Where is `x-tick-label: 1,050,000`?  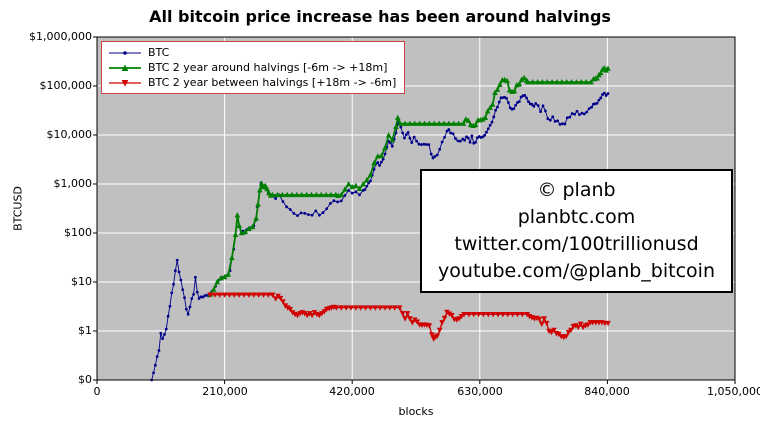 x-tick-label: 1,050,000 is located at coordinates (733, 391).